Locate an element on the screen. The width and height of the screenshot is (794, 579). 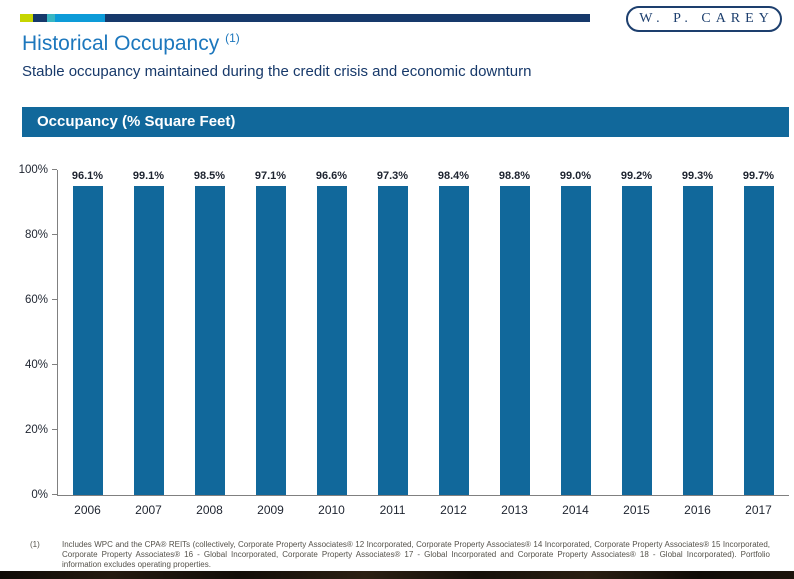
bar-value-label: 99.0% is located at coordinates (575, 176).